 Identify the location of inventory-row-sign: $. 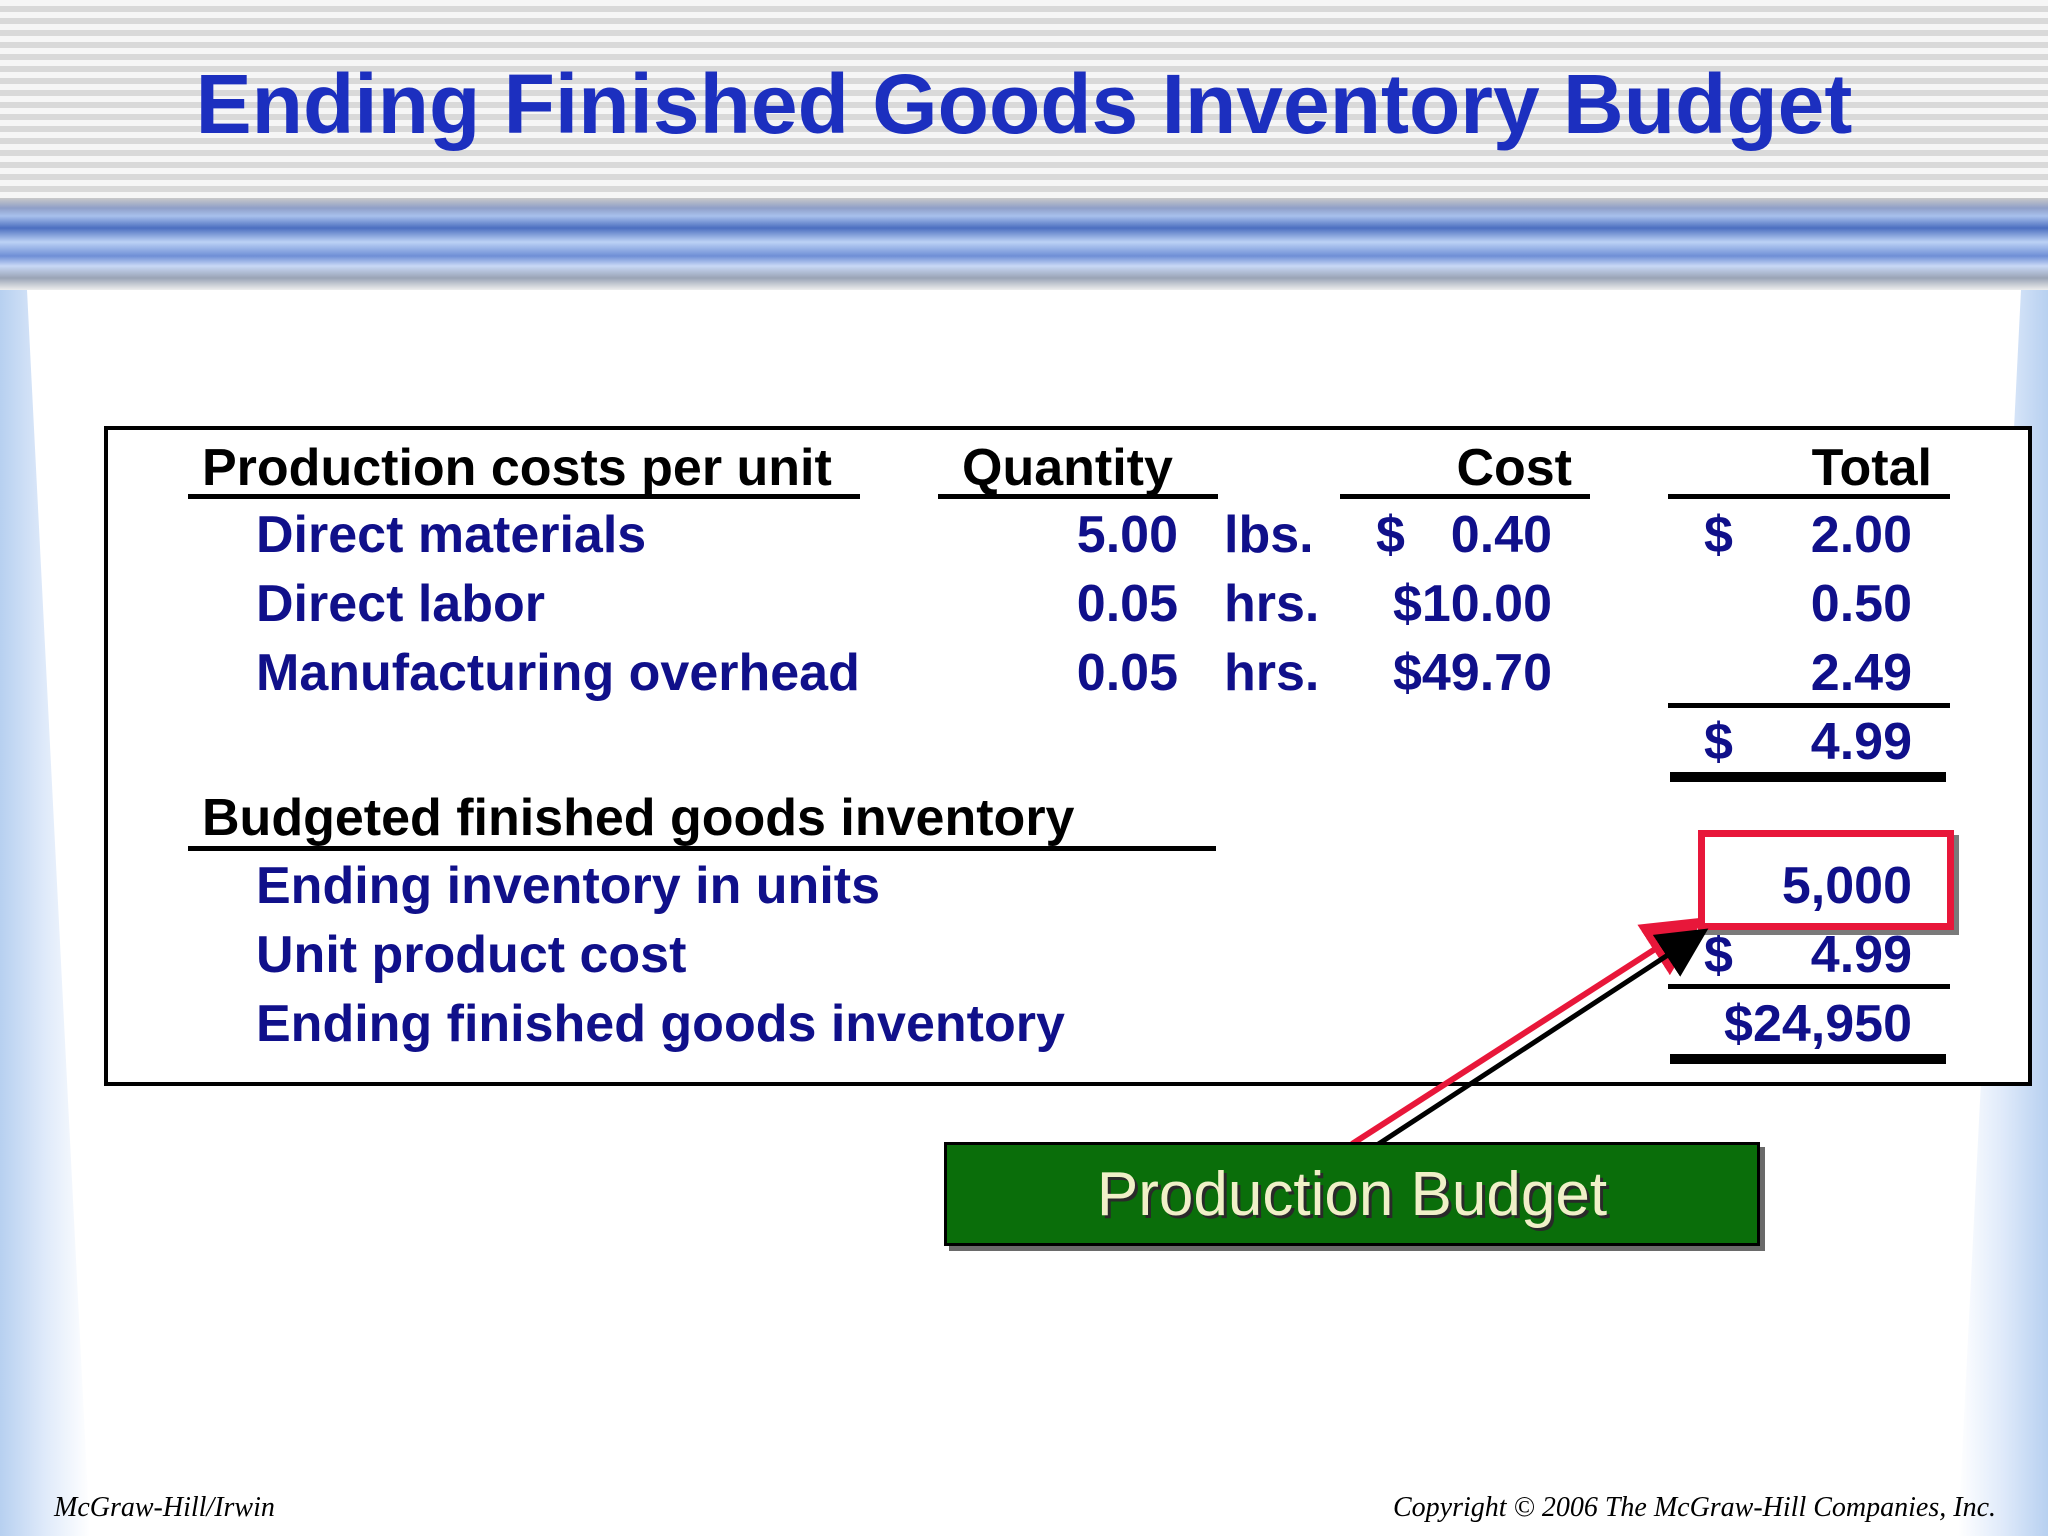
(1718, 955).